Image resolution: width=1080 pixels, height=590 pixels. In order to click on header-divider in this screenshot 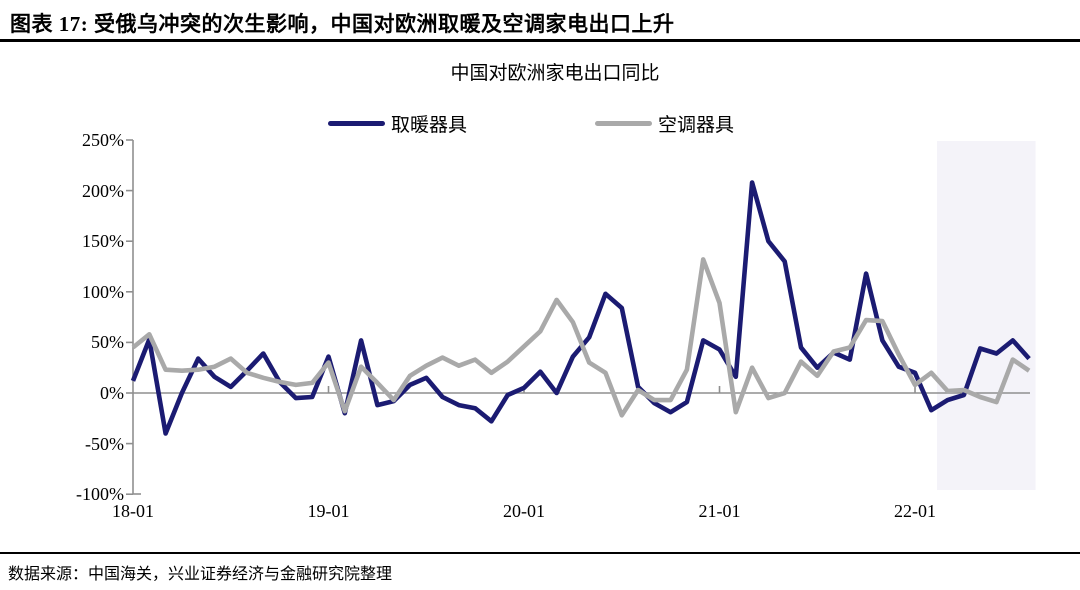, I will do `click(540, 40)`.